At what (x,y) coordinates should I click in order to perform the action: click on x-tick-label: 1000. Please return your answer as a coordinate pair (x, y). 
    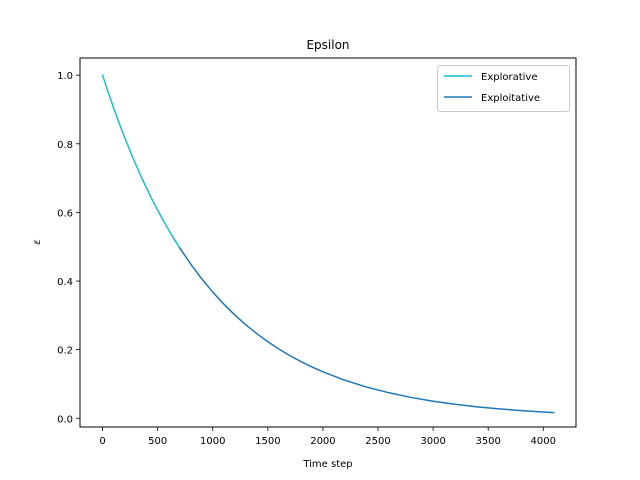
    Looking at the image, I should click on (212, 441).